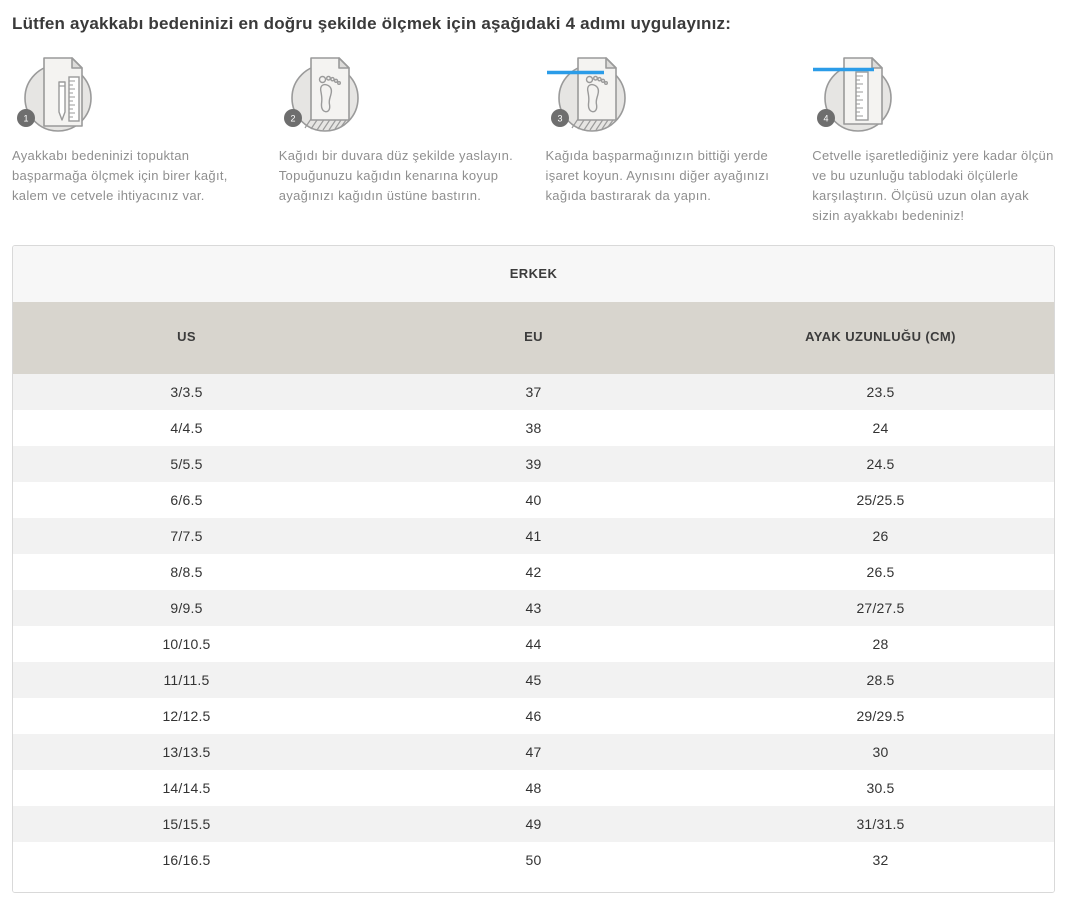 This screenshot has height=905, width=1067. I want to click on table-row: 8/8.5 42 26.5, so click(533, 571).